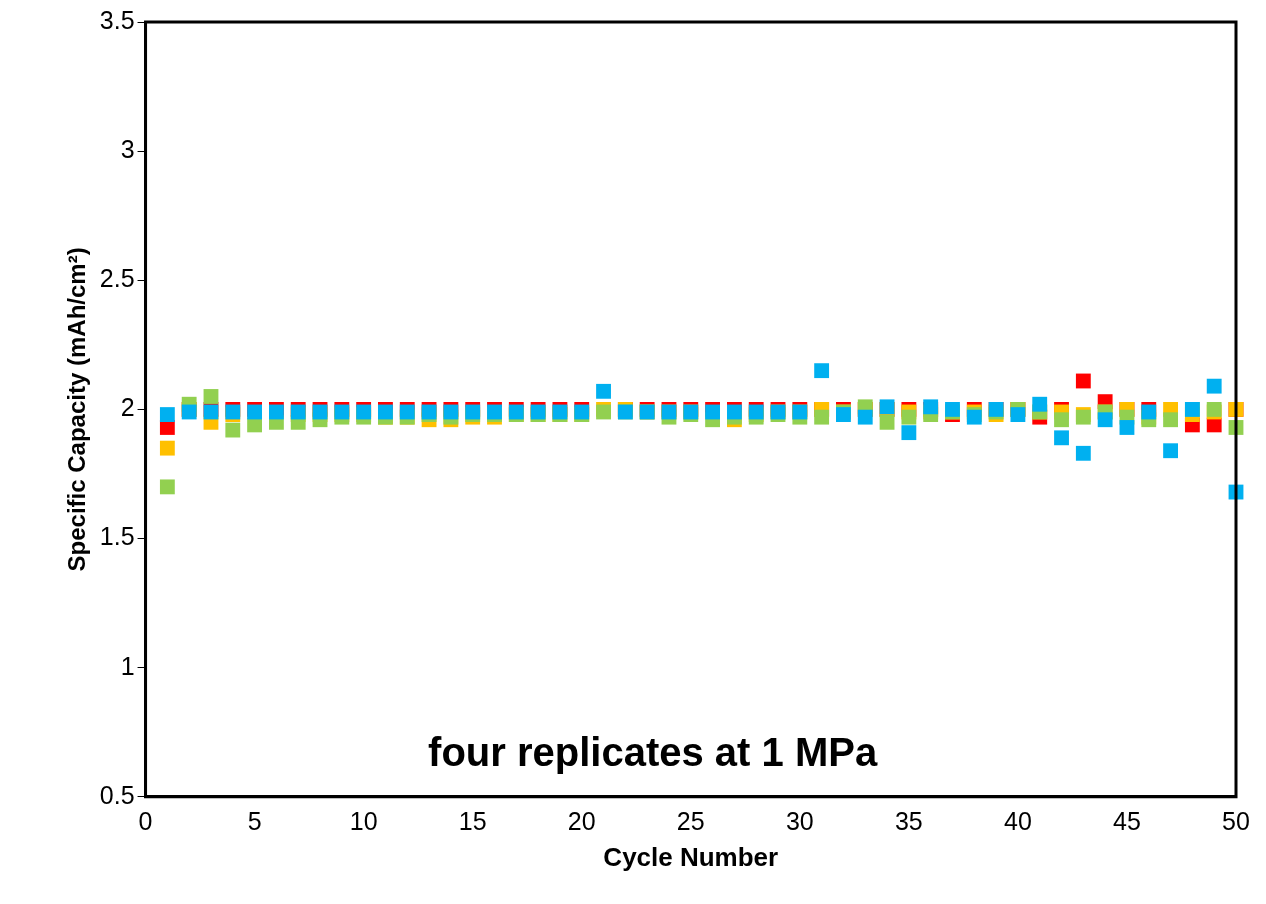  I want to click on x-tick-label: 10, so click(363, 820).